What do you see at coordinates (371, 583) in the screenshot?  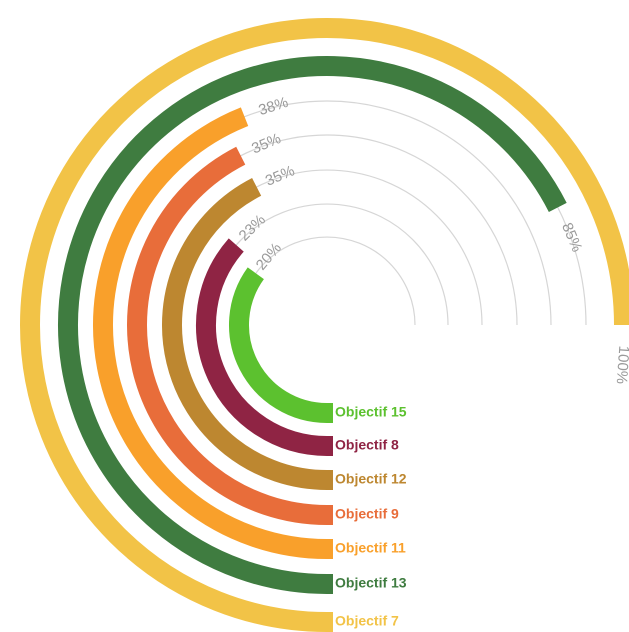 I see `series-label: Objectif 13` at bounding box center [371, 583].